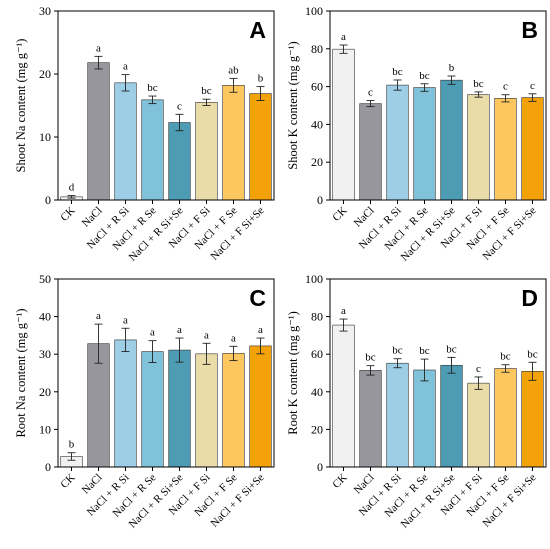 Image resolution: width=550 pixels, height=549 pixels. What do you see at coordinates (293, 105) in the screenshot?
I see `y-axis-label: Shoot K content (mg g⁻¹)` at bounding box center [293, 105].